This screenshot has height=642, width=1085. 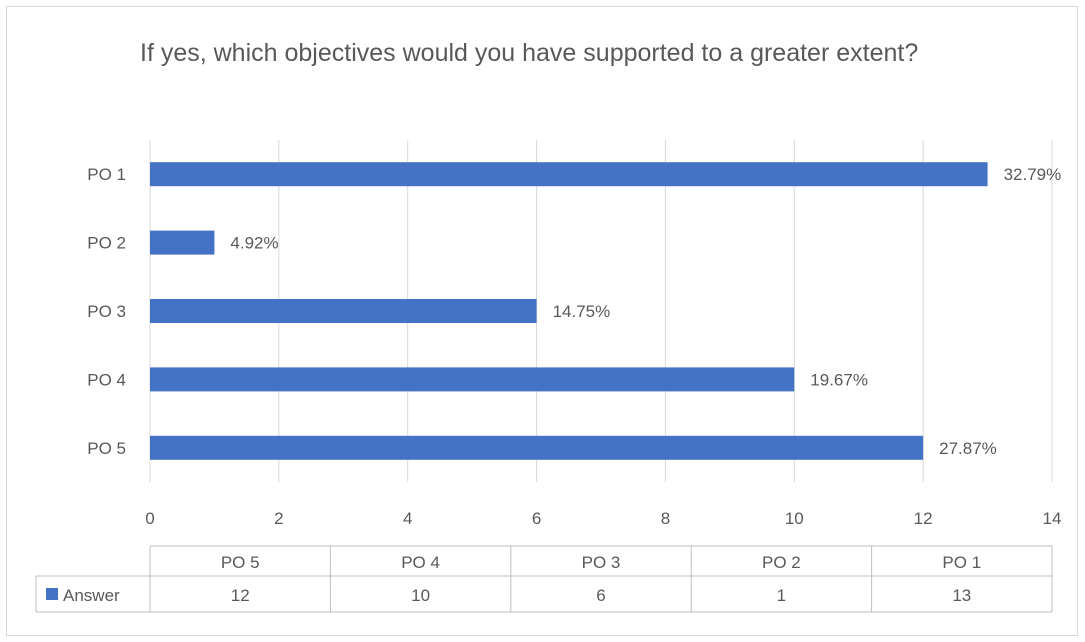 I want to click on x-tick-label: 10, so click(x=794, y=518).